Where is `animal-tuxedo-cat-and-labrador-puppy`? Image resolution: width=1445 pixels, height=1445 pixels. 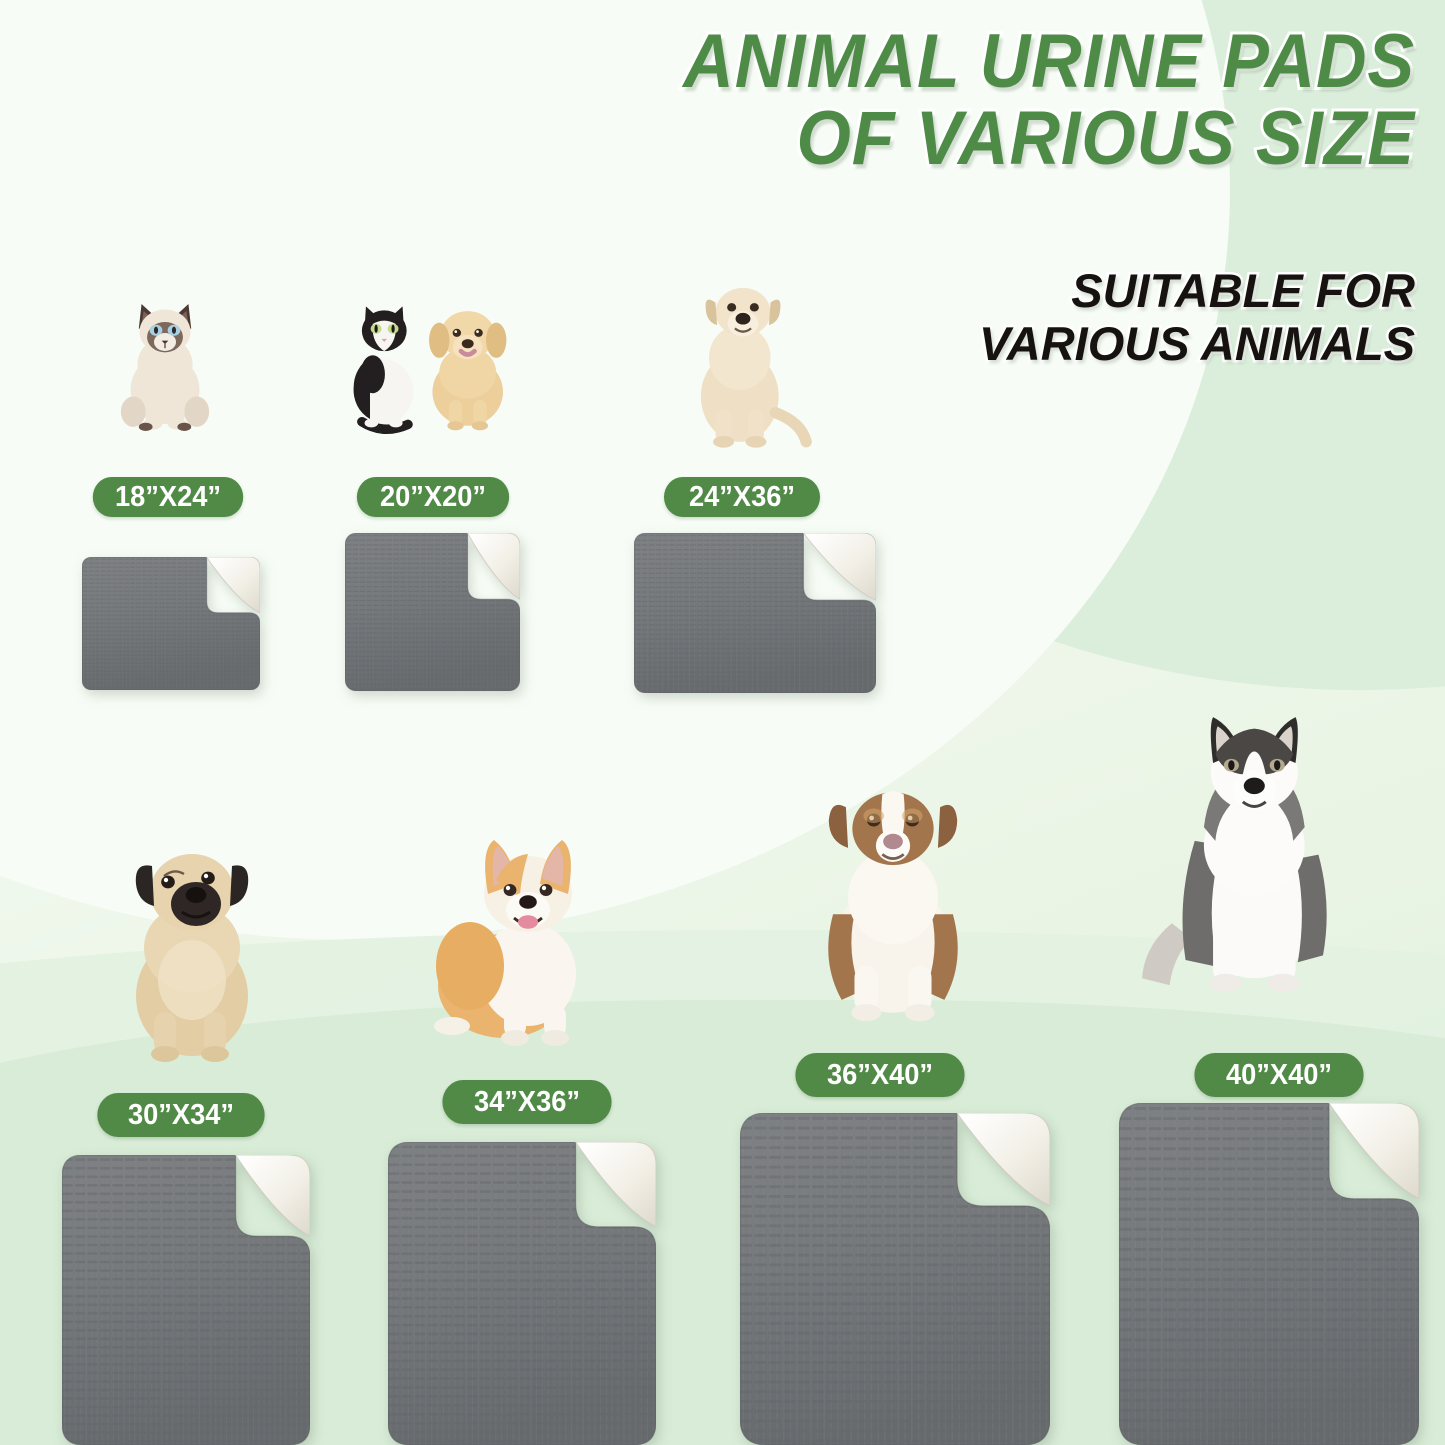
animal-tuxedo-cat-and-labrador-puppy is located at coordinates (427, 362).